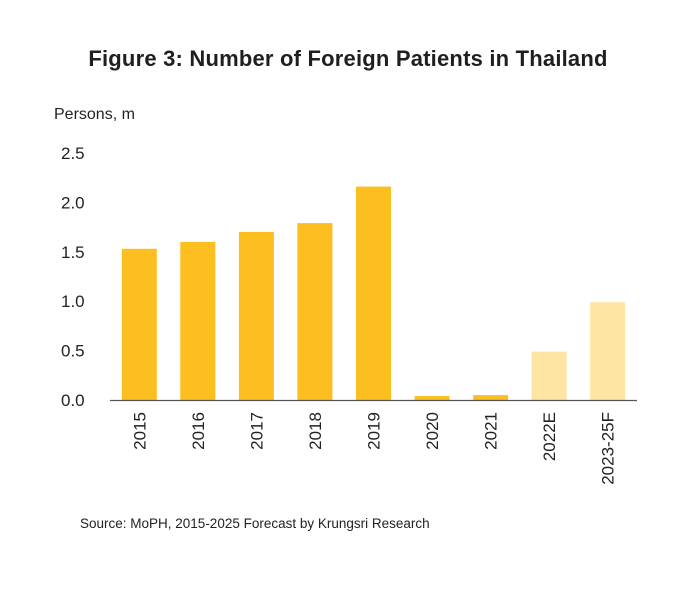 The width and height of the screenshot is (696, 590). I want to click on x-tick-label: 2019, so click(374, 431).